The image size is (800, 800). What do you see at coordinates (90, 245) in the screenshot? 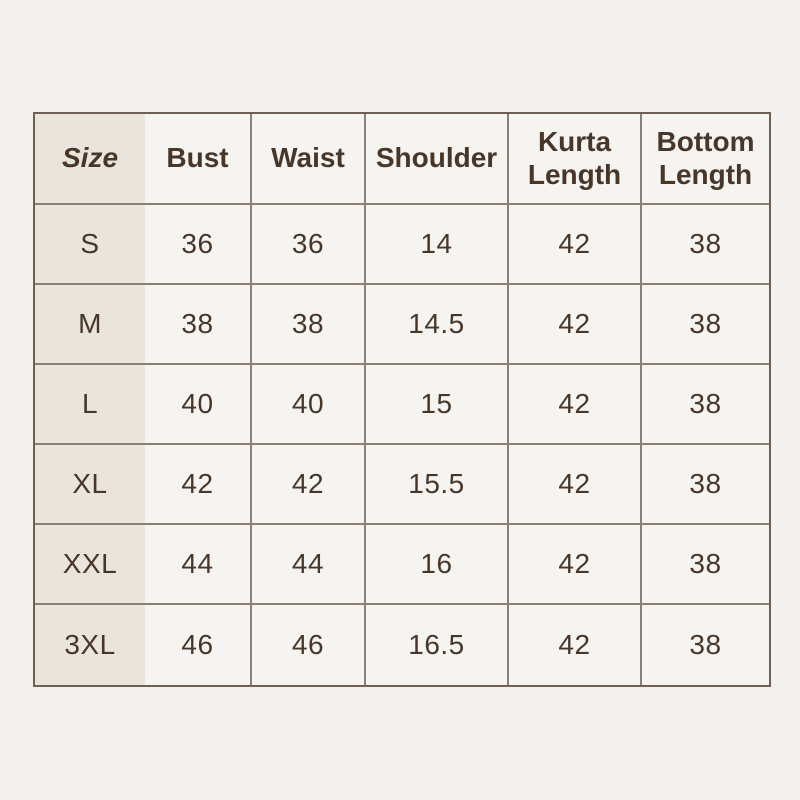
I see `row-label-size: S` at bounding box center [90, 245].